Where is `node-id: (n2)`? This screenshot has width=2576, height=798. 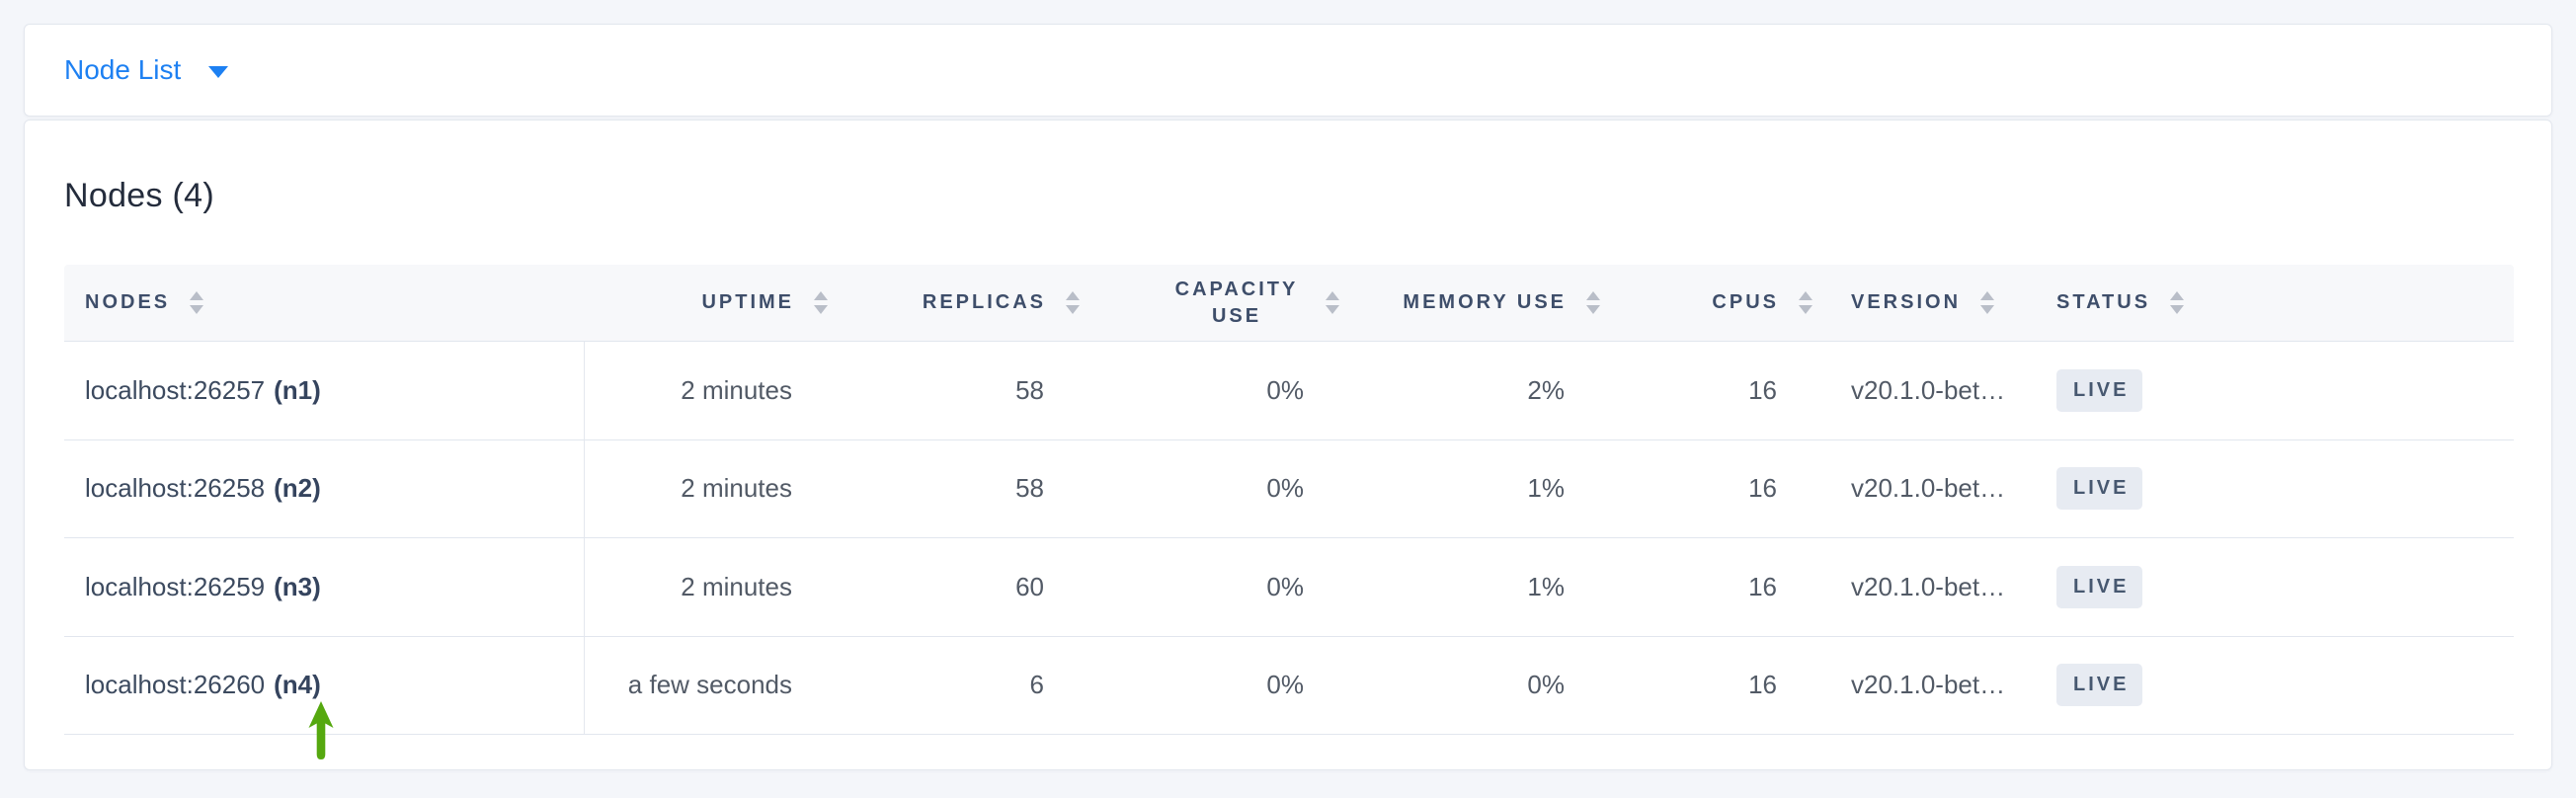 node-id: (n2) is located at coordinates (297, 488).